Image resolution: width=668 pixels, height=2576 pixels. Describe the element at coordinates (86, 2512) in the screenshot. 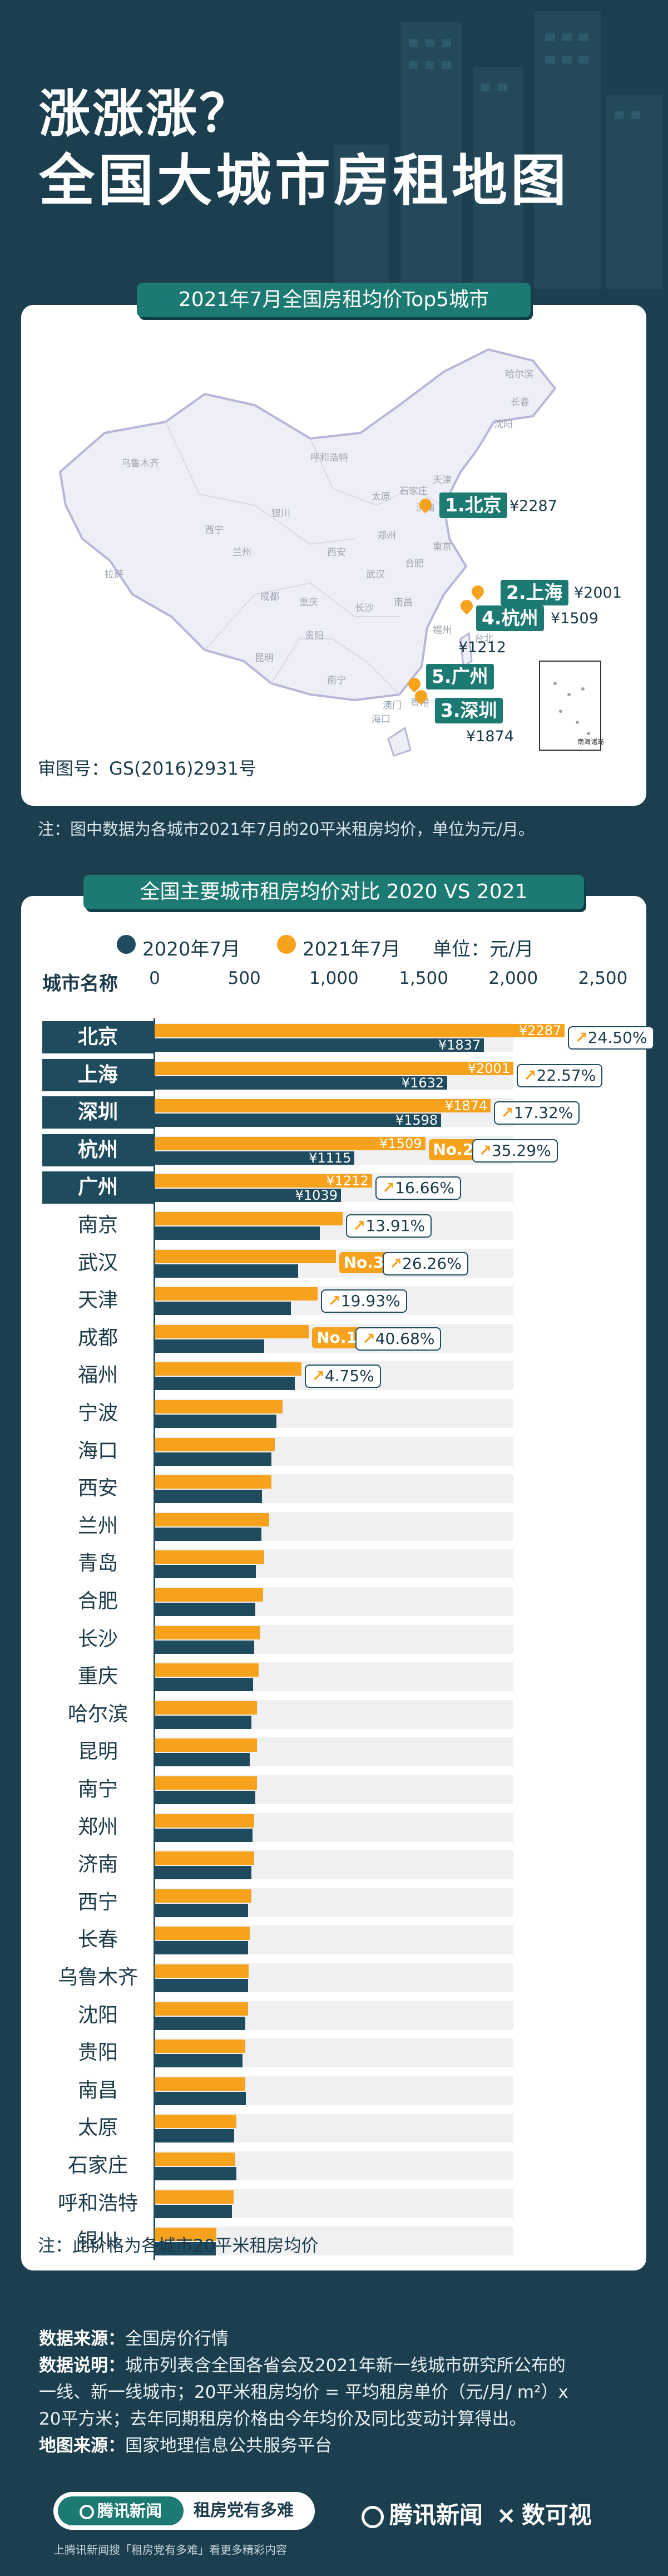

I see `tencent-logo-icon` at that location.